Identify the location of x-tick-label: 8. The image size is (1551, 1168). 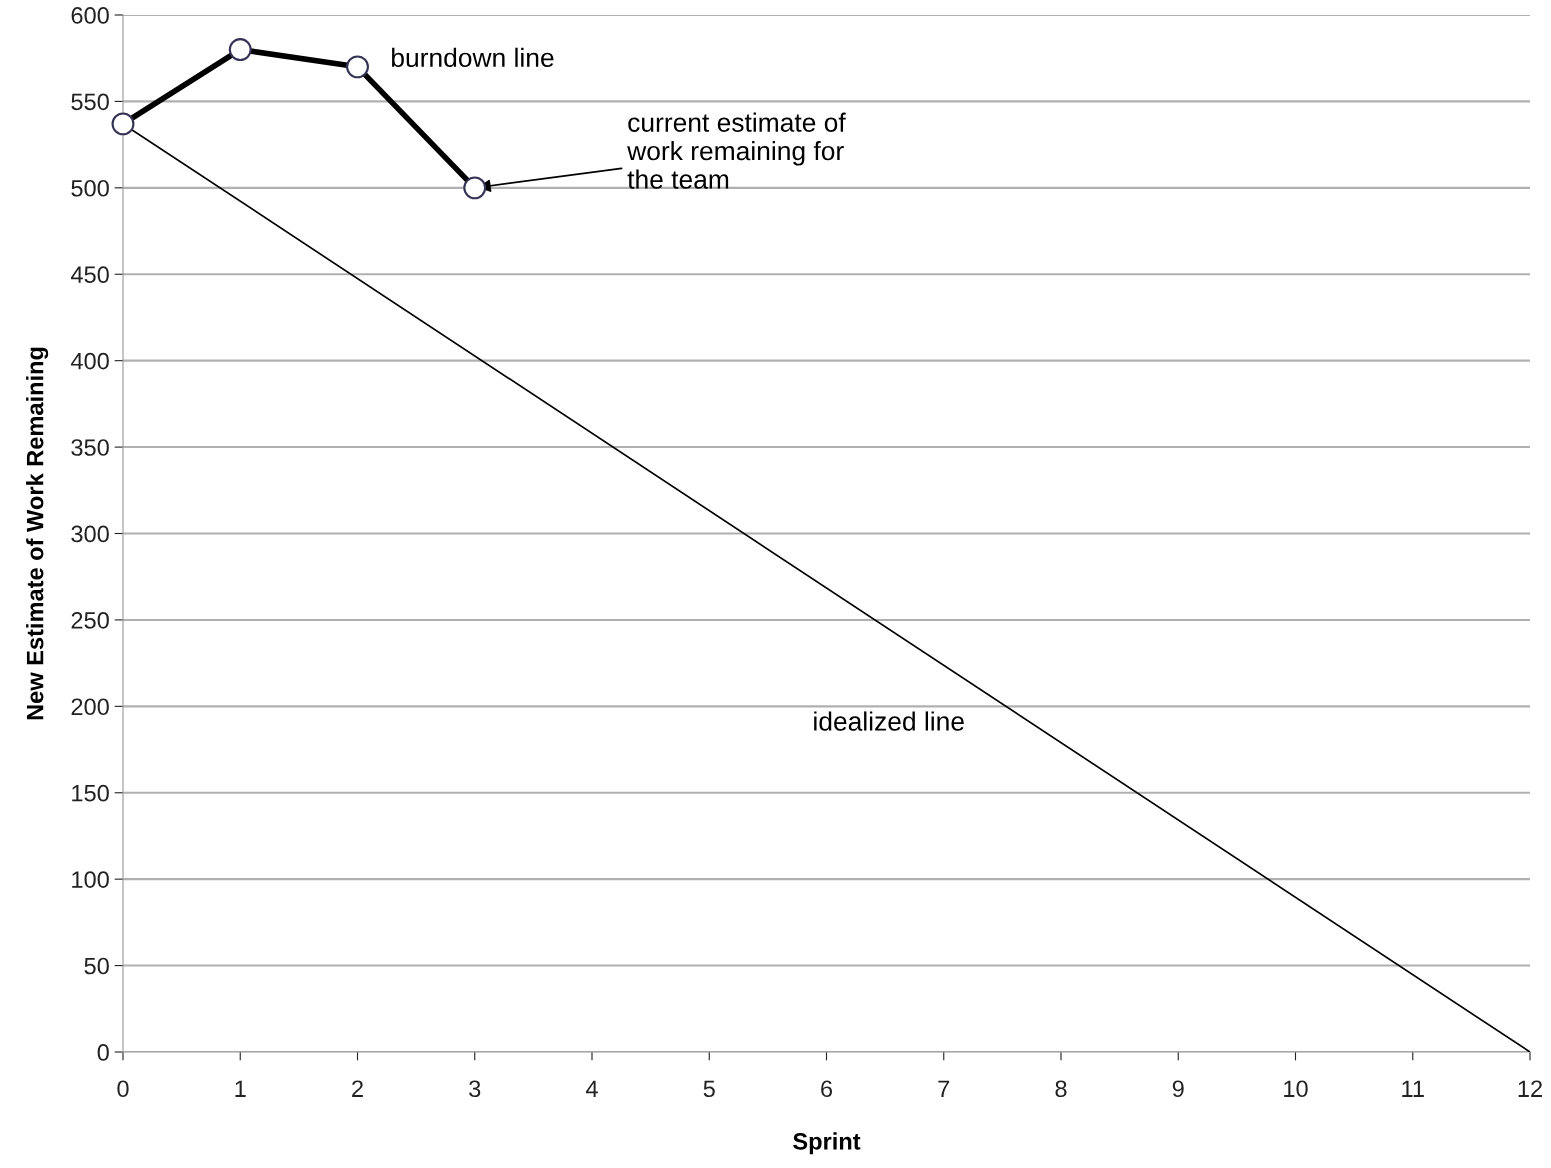
(1061, 1089).